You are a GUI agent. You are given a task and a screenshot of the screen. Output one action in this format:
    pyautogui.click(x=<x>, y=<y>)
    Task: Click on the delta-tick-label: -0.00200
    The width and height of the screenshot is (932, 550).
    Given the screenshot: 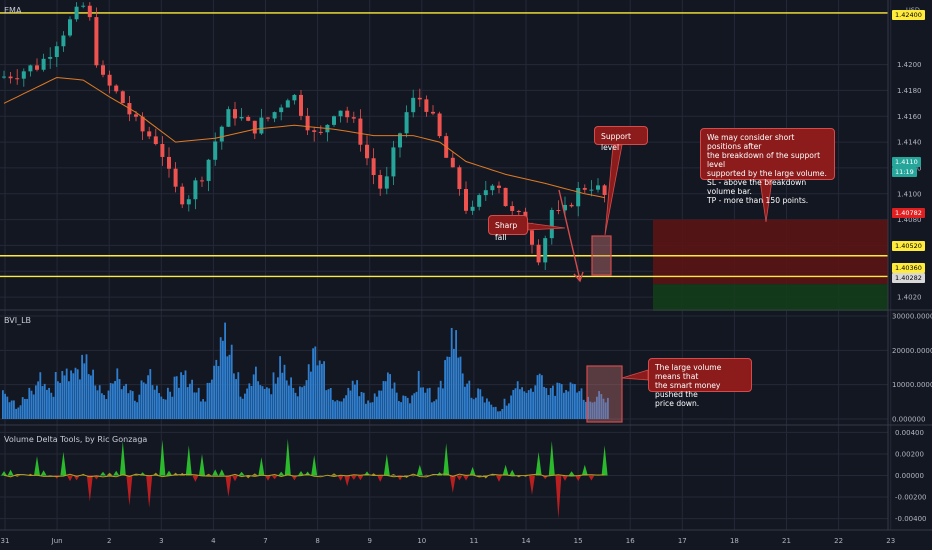 What is the action you would take?
    pyautogui.click(x=910, y=498)
    